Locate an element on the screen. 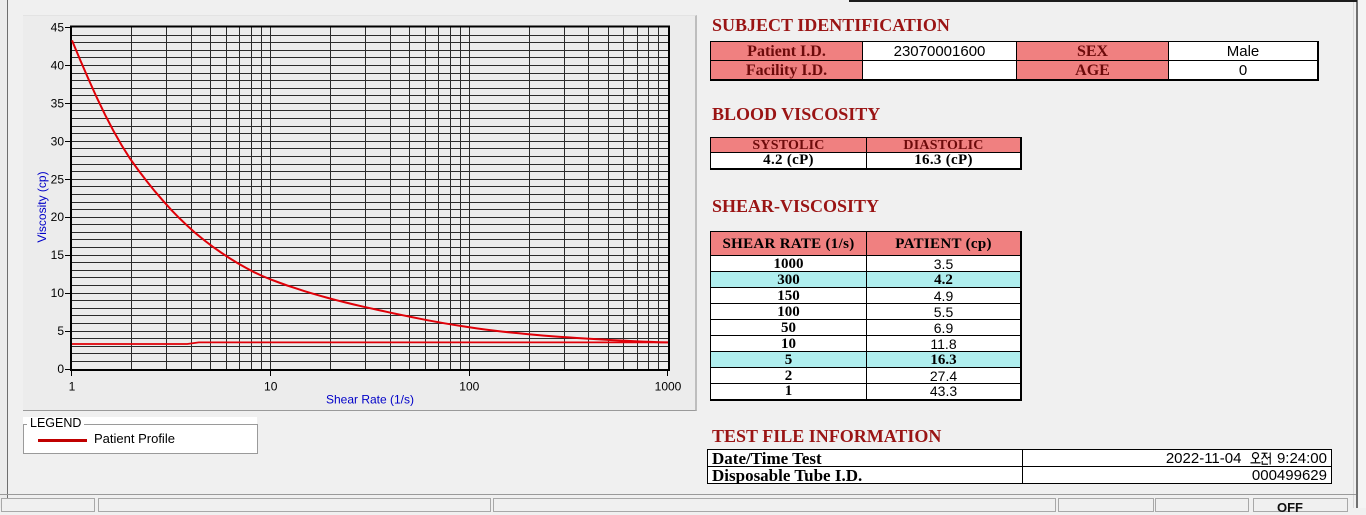 This screenshot has height=515, width=1366. svg-text: Shear Rate (1/s) is located at coordinates (370, 400).